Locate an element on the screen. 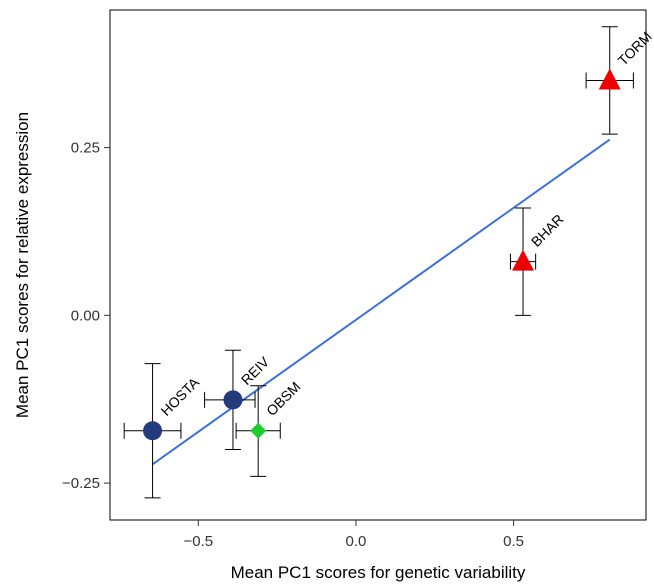 This screenshot has height=585, width=654. y-tick-label: 0.00 is located at coordinates (85, 315).